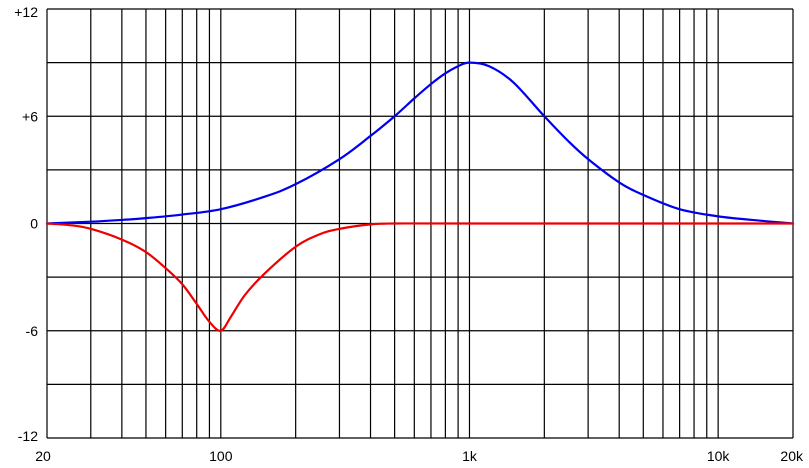 The image size is (809, 468). Describe the element at coordinates (419, 456) in the screenshot. I see `x-axis-tick-labels: 20 100 1k 10k 20k` at that location.